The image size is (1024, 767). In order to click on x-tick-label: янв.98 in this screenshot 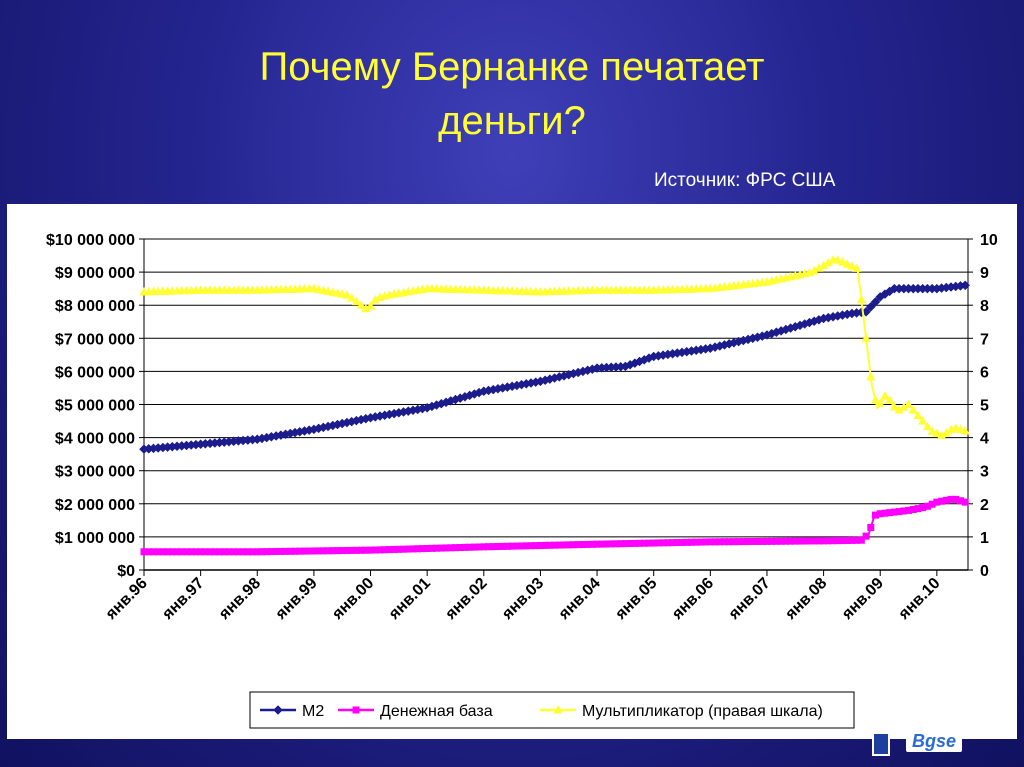, I will do `click(239, 599)`.